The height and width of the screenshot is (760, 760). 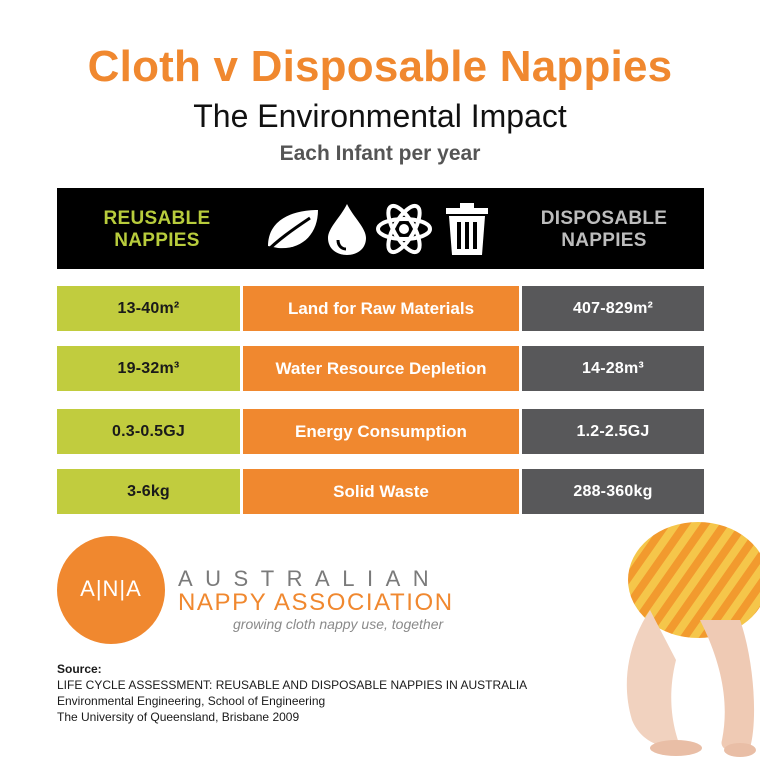 I want to click on disposable-header-line-1: DISPOSABLE, so click(x=604, y=218).